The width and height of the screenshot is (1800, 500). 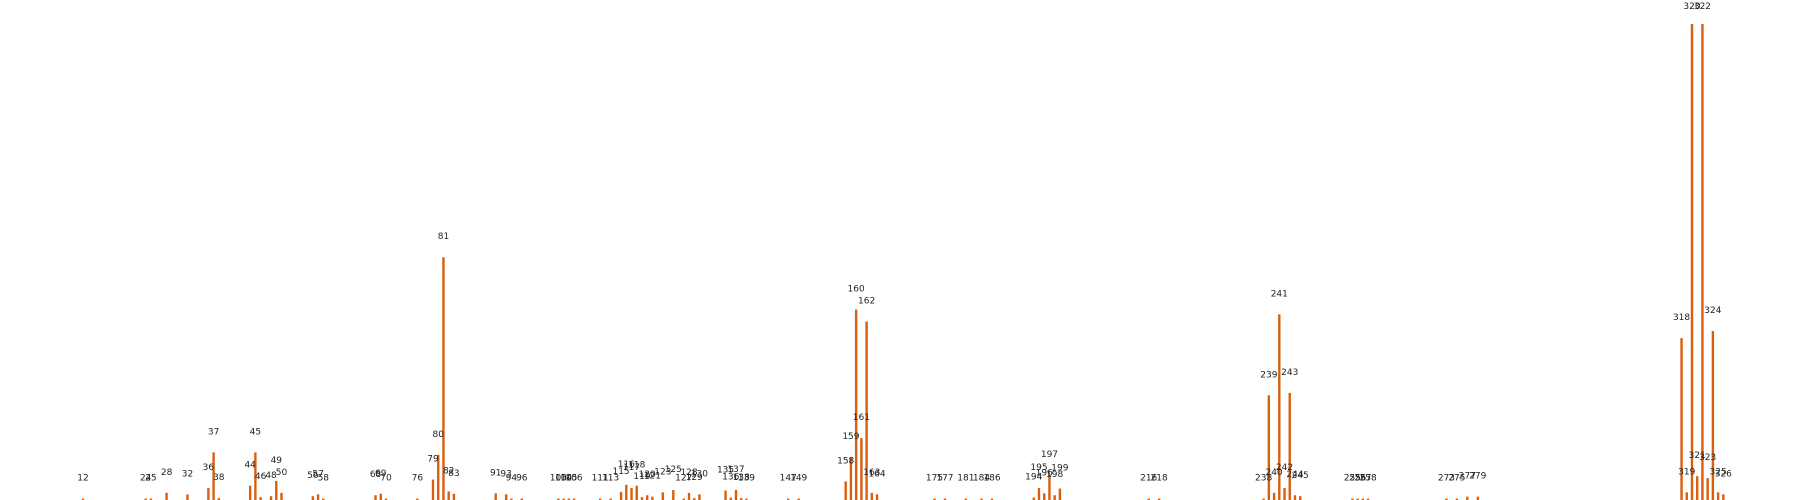 What do you see at coordinates (1148, 479) in the screenshot?
I see `bar-label-216: 216` at bounding box center [1148, 479].